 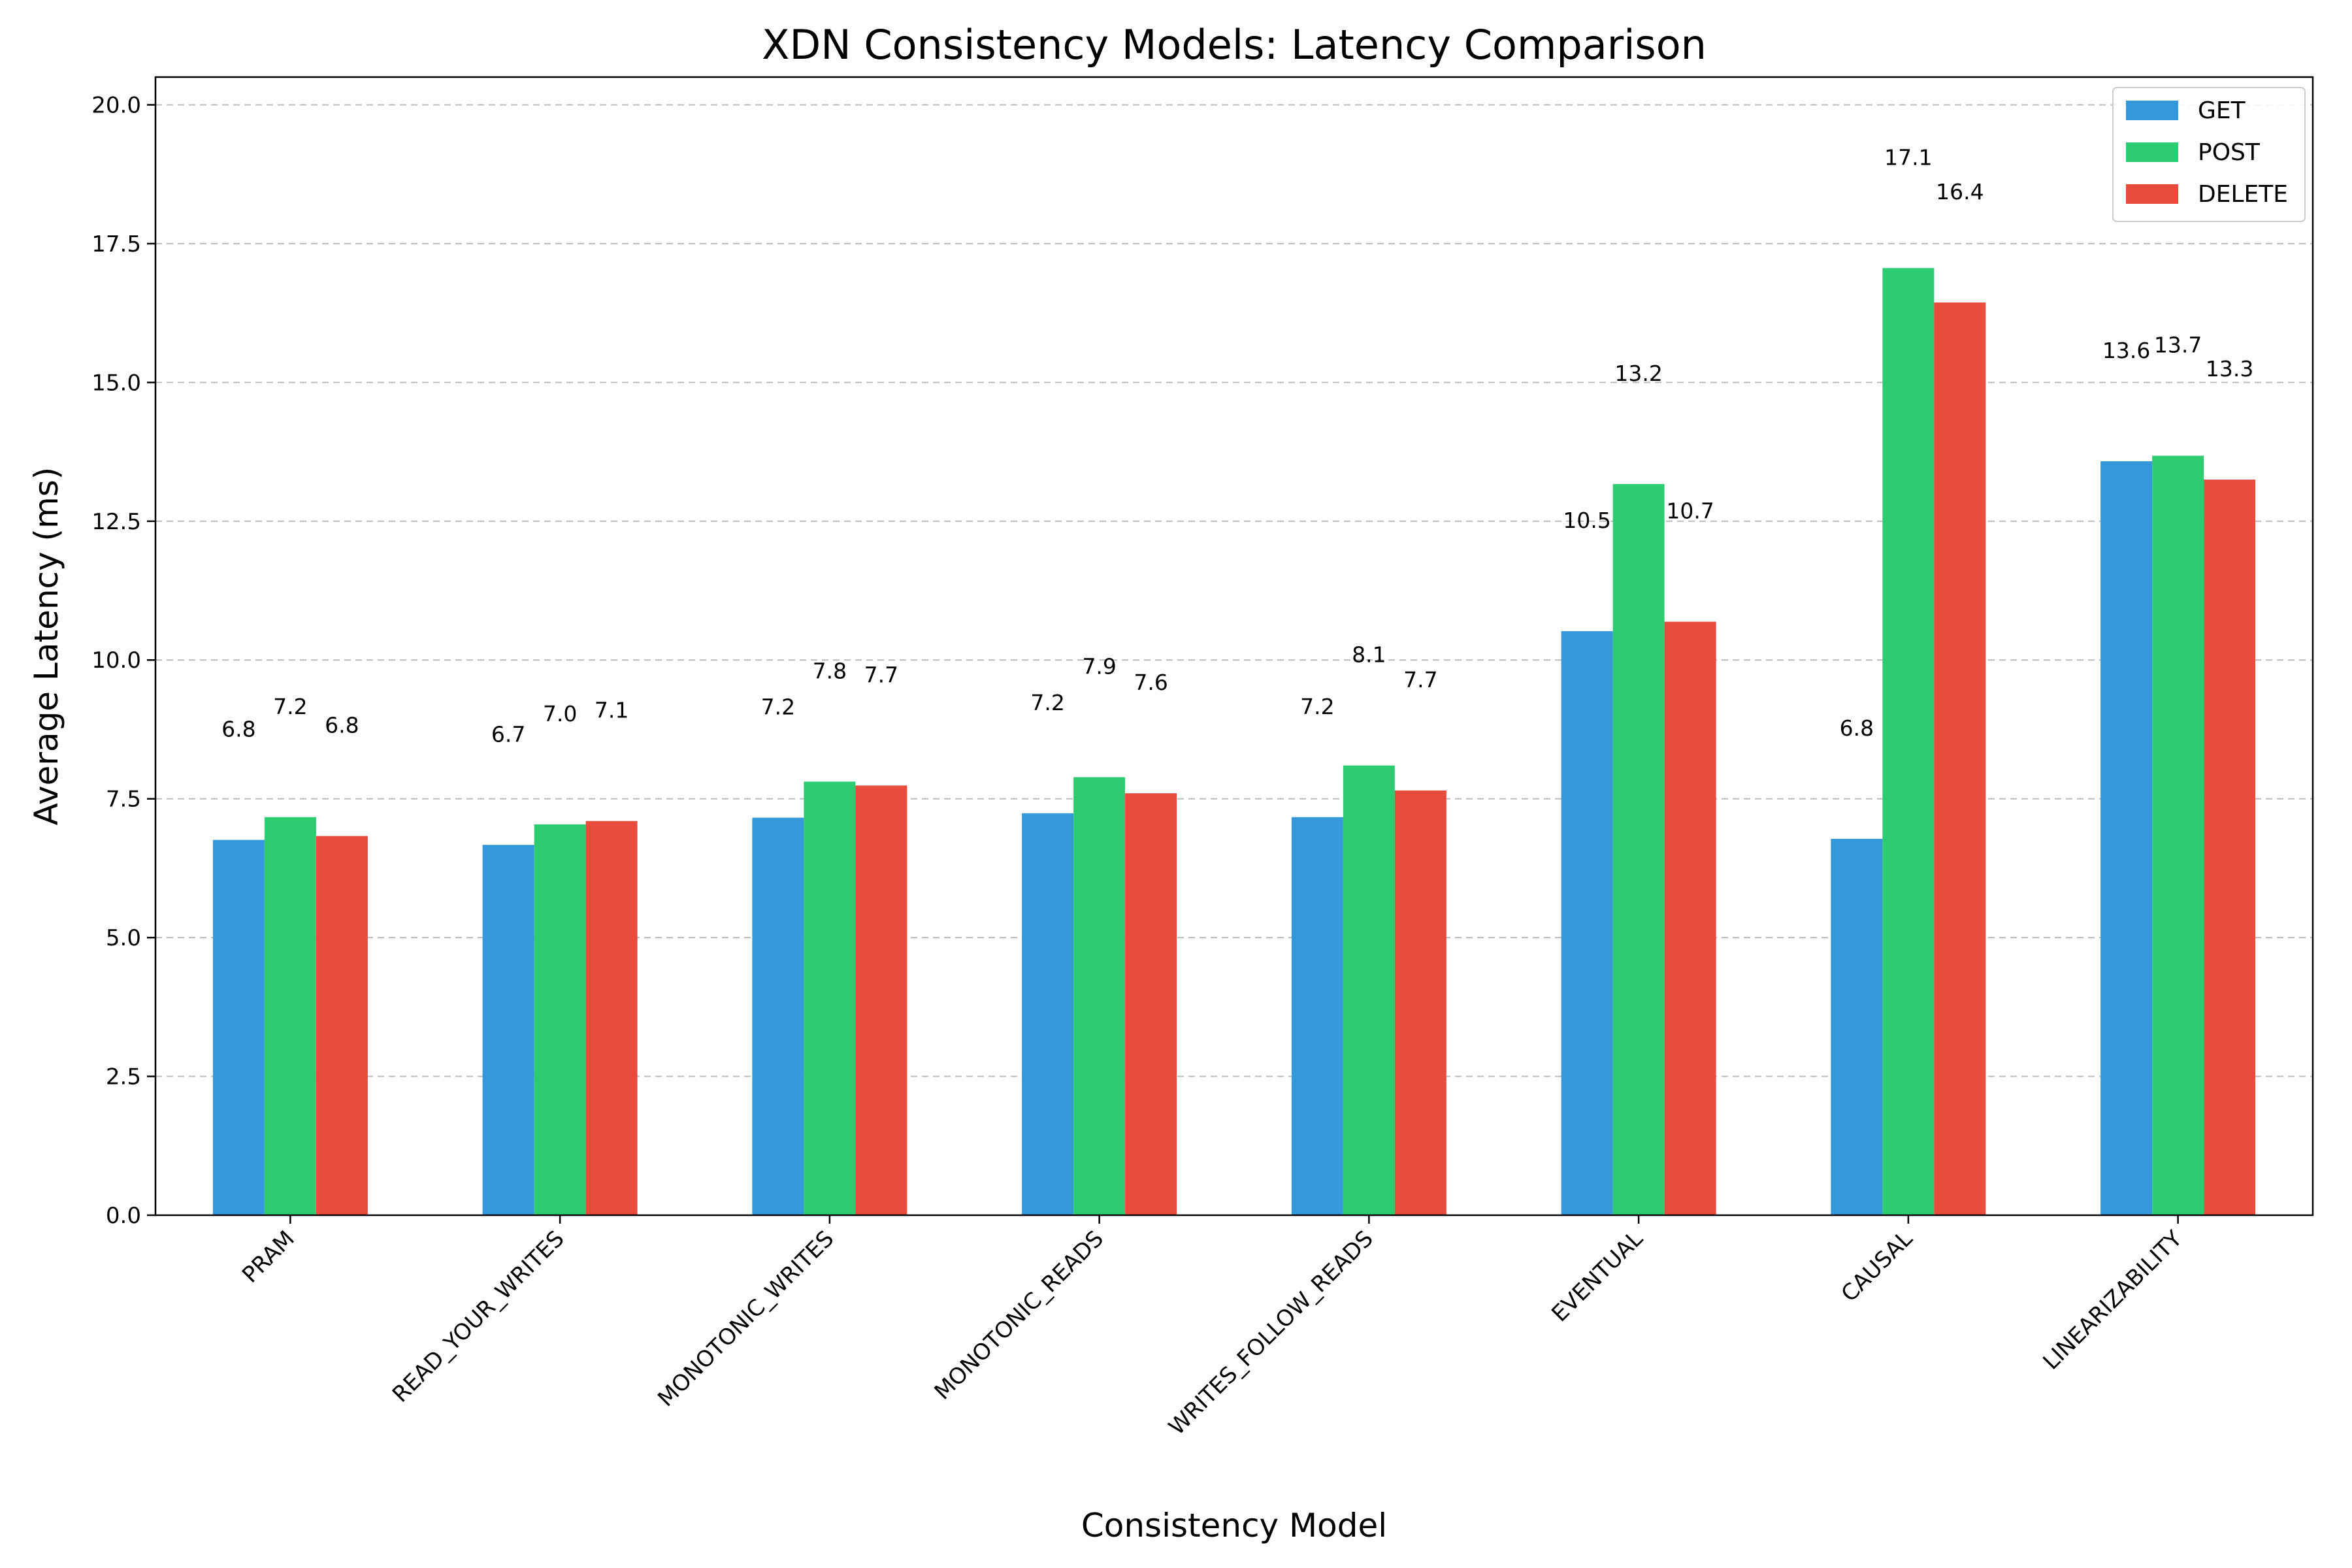 I want to click on data-label: 10.5, so click(x=1586, y=520).